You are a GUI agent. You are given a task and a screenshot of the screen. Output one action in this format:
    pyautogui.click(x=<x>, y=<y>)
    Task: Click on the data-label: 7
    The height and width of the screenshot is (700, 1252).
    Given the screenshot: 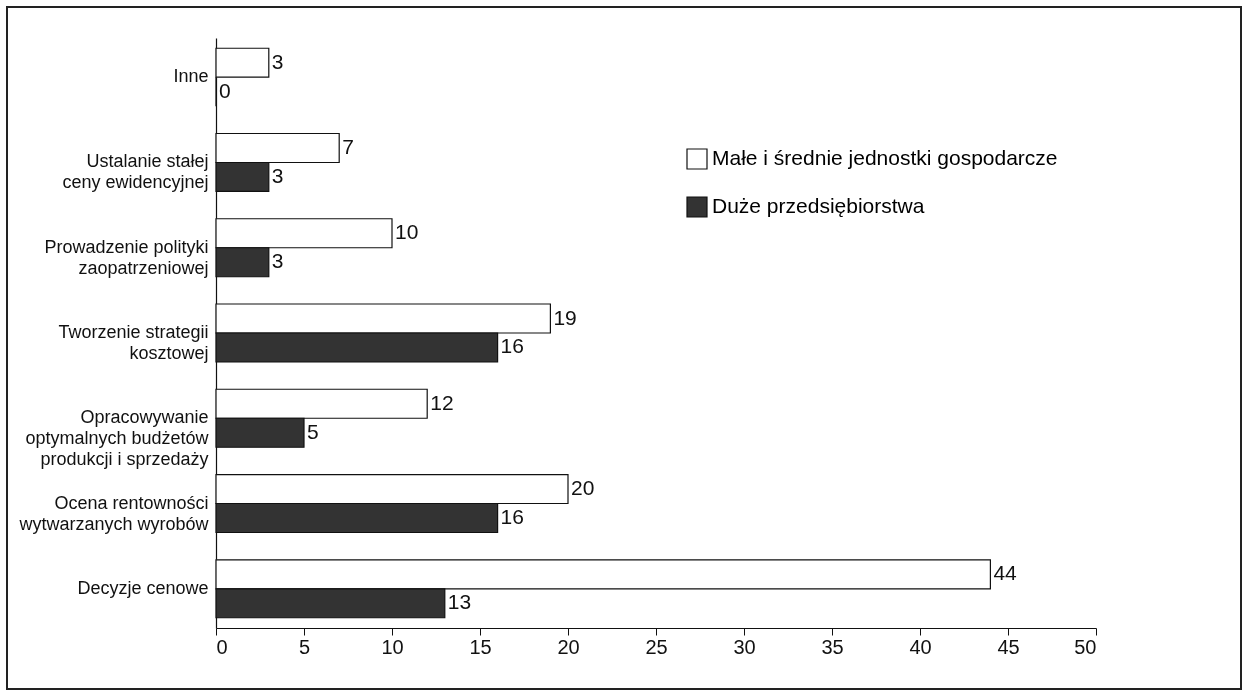 What is the action you would take?
    pyautogui.click(x=348, y=146)
    